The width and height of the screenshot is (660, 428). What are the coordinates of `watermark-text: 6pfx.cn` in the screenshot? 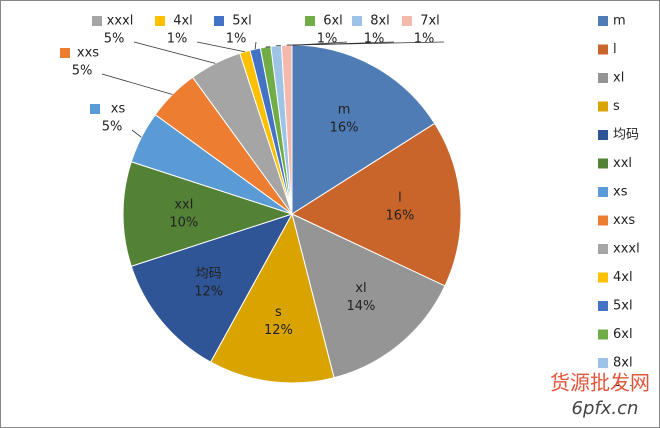 It's located at (605, 408).